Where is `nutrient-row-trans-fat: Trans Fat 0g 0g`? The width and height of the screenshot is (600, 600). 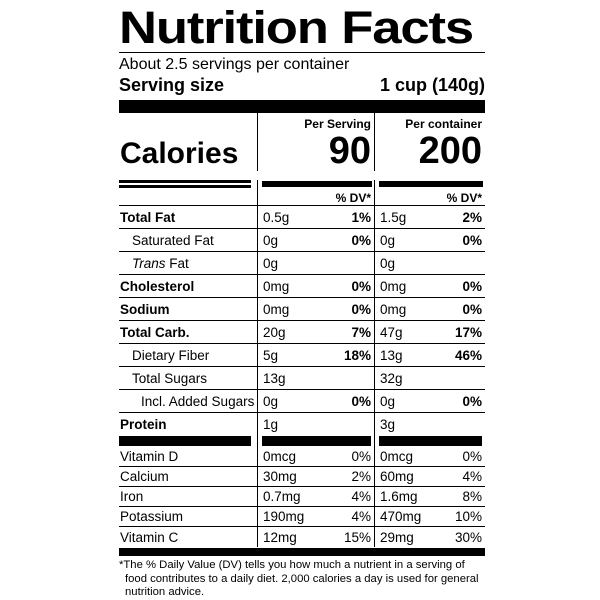 nutrient-row-trans-fat: Trans Fat 0g 0g is located at coordinates (302, 263).